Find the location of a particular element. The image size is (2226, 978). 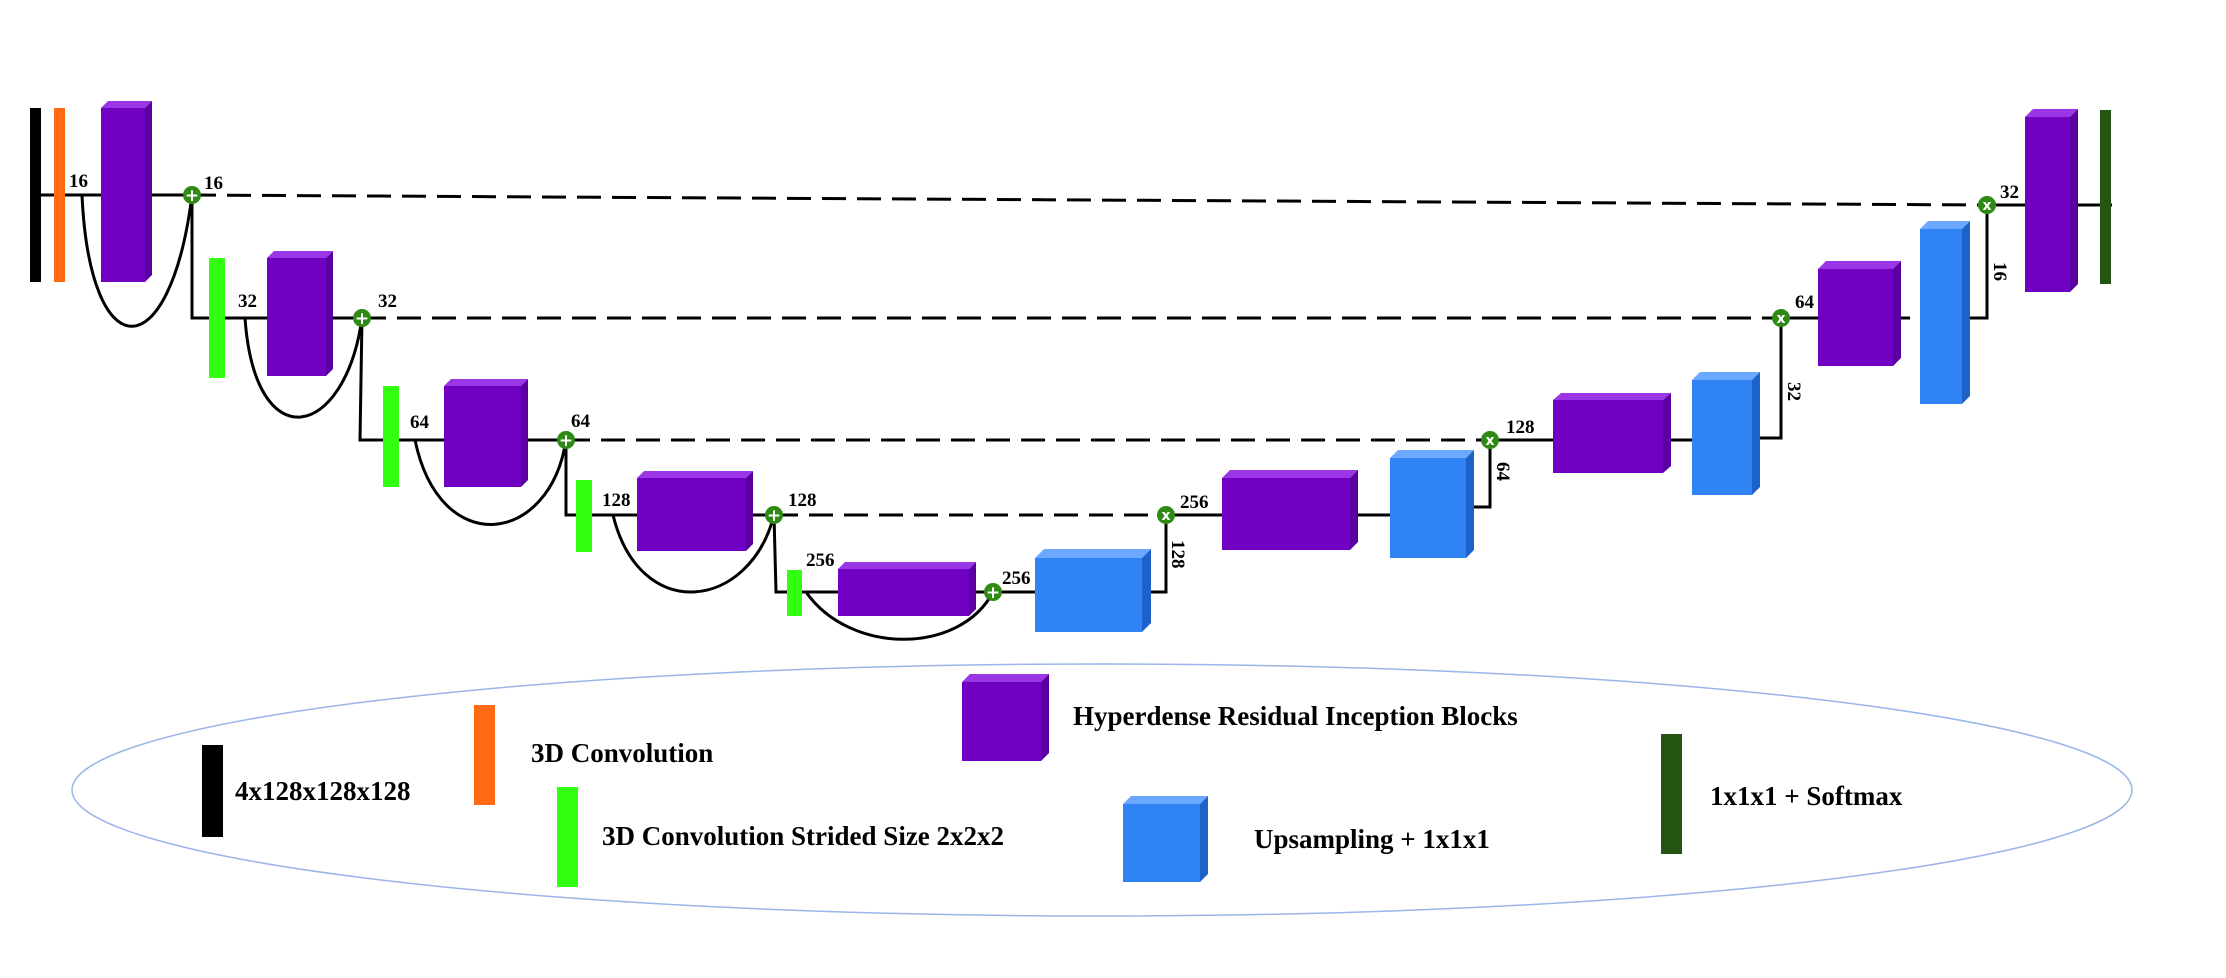

channel-label-enc2-strided: 32 is located at coordinates (247, 301).